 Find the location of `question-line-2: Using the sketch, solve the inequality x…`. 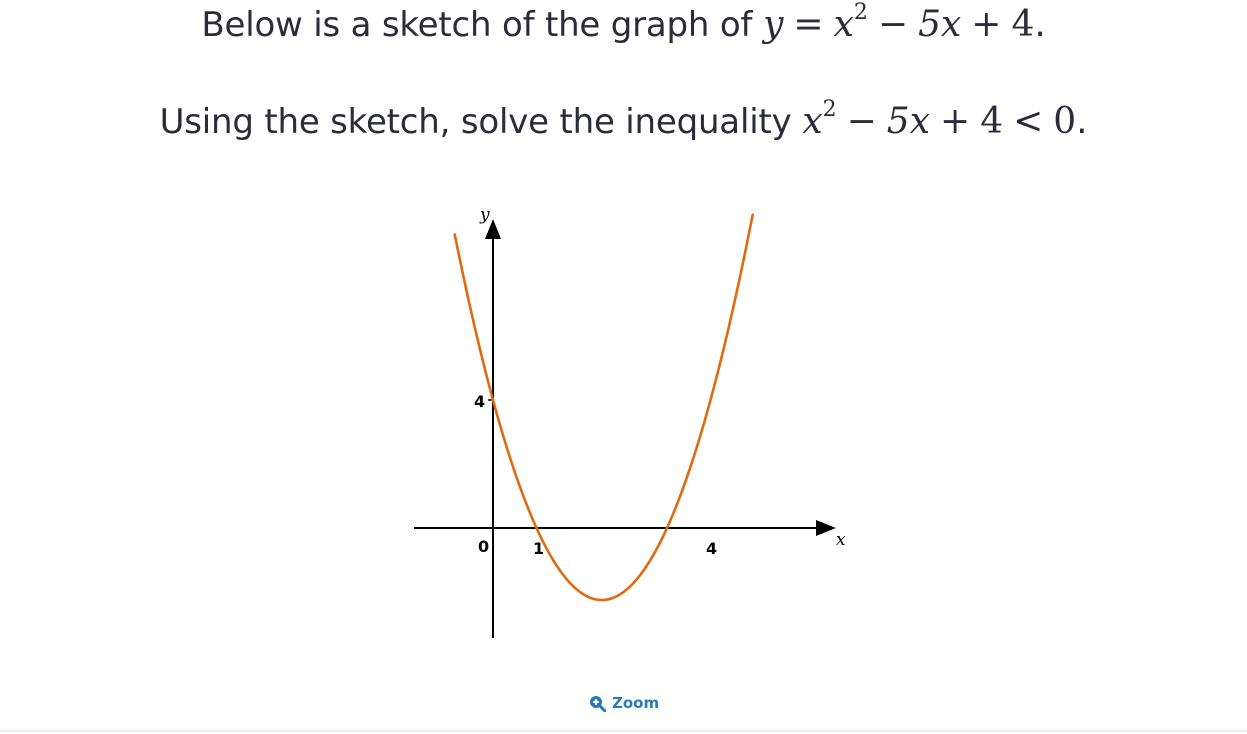

question-line-2: Using the sketch, solve the inequality x… is located at coordinates (623, 121).